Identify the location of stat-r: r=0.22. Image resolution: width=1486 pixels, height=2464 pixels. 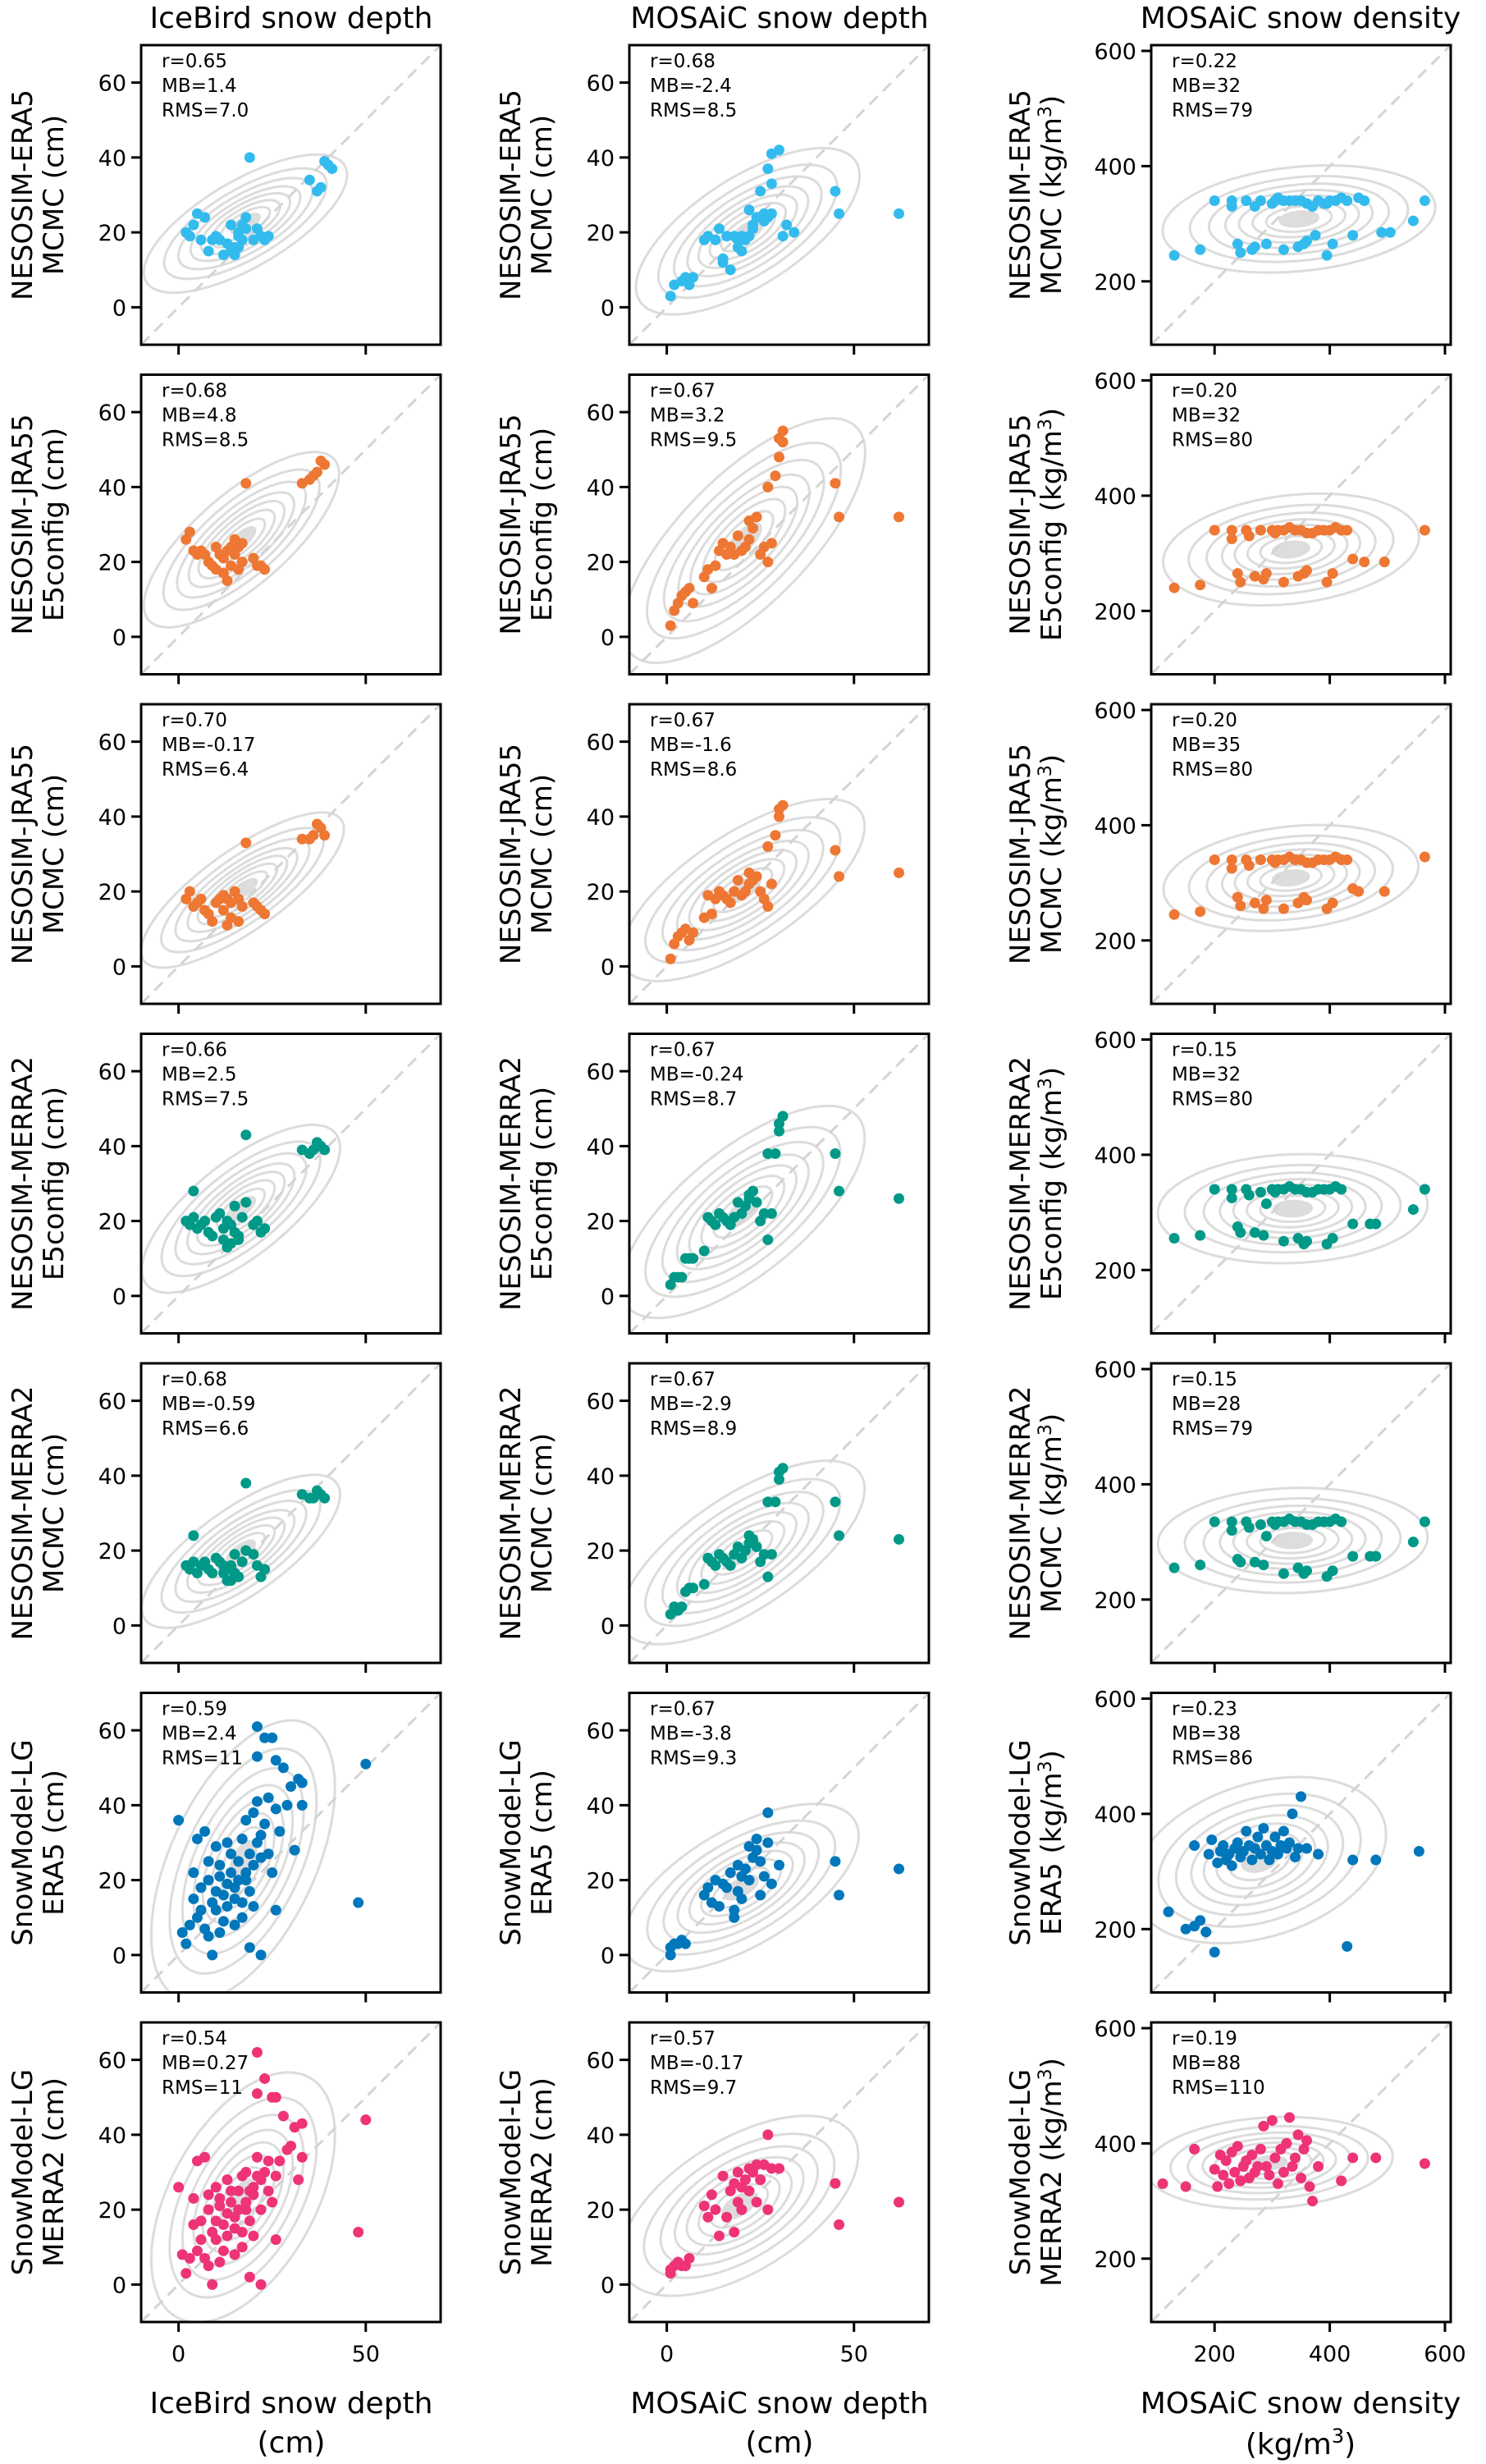
(1204, 61).